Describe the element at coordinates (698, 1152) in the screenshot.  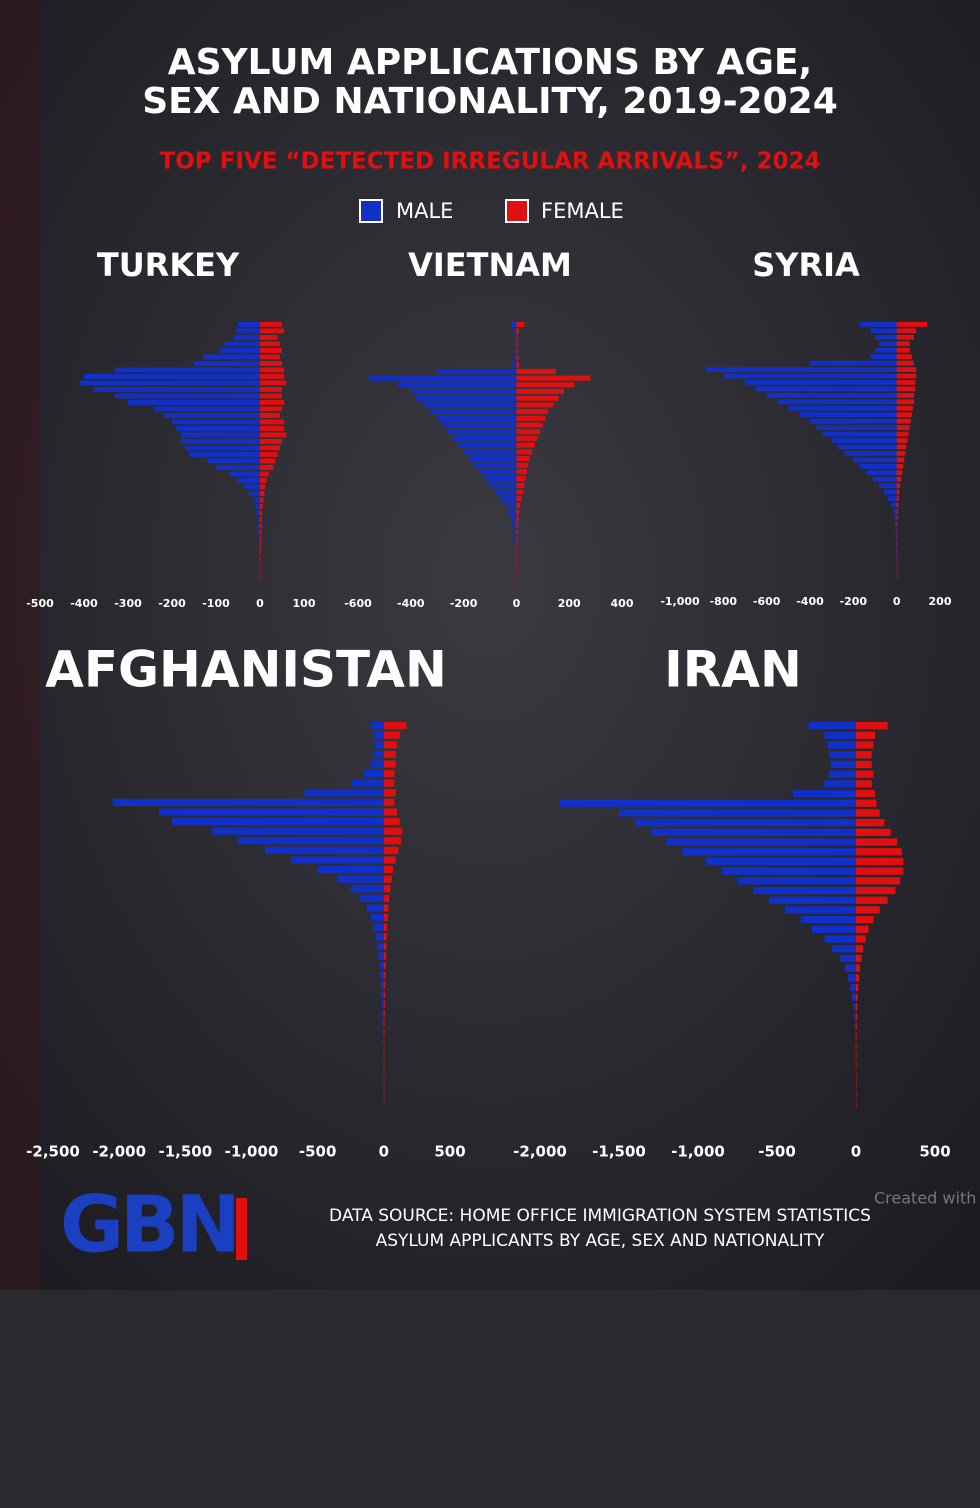
I see `x-tick-label: -1,000` at that location.